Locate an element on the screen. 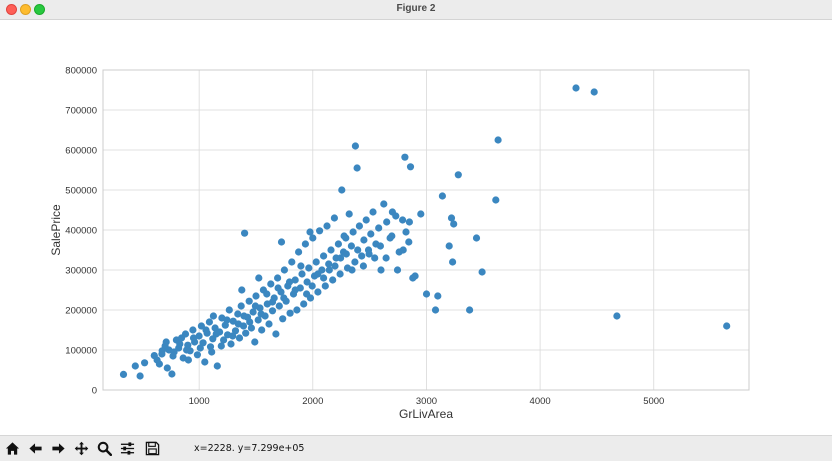 This screenshot has height=461, width=832. home-icon is located at coordinates (12, 448).